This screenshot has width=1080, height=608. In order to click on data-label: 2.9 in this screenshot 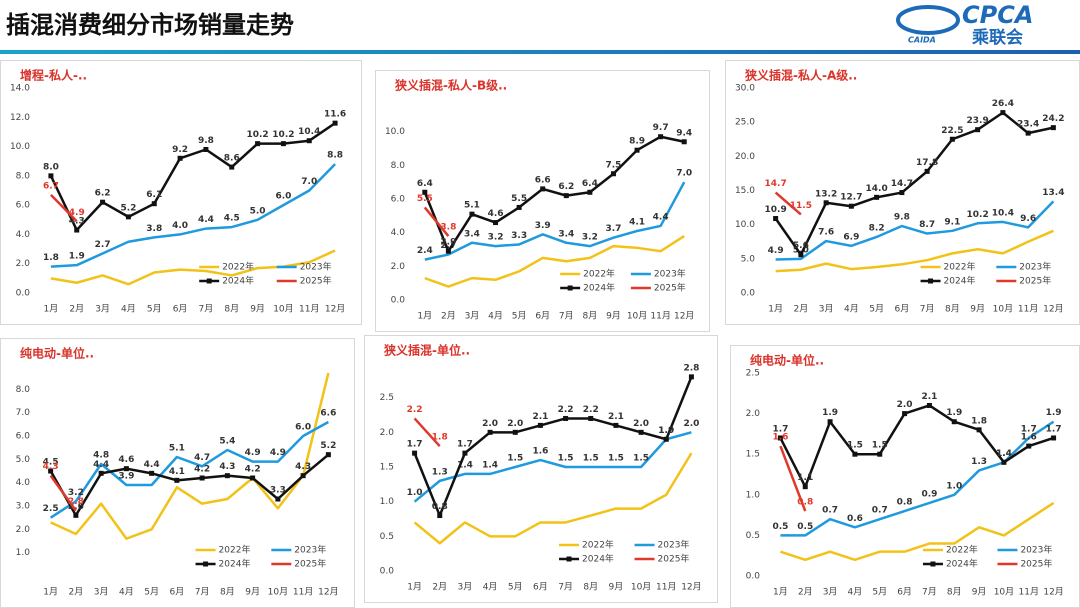, I will do `click(448, 243)`.